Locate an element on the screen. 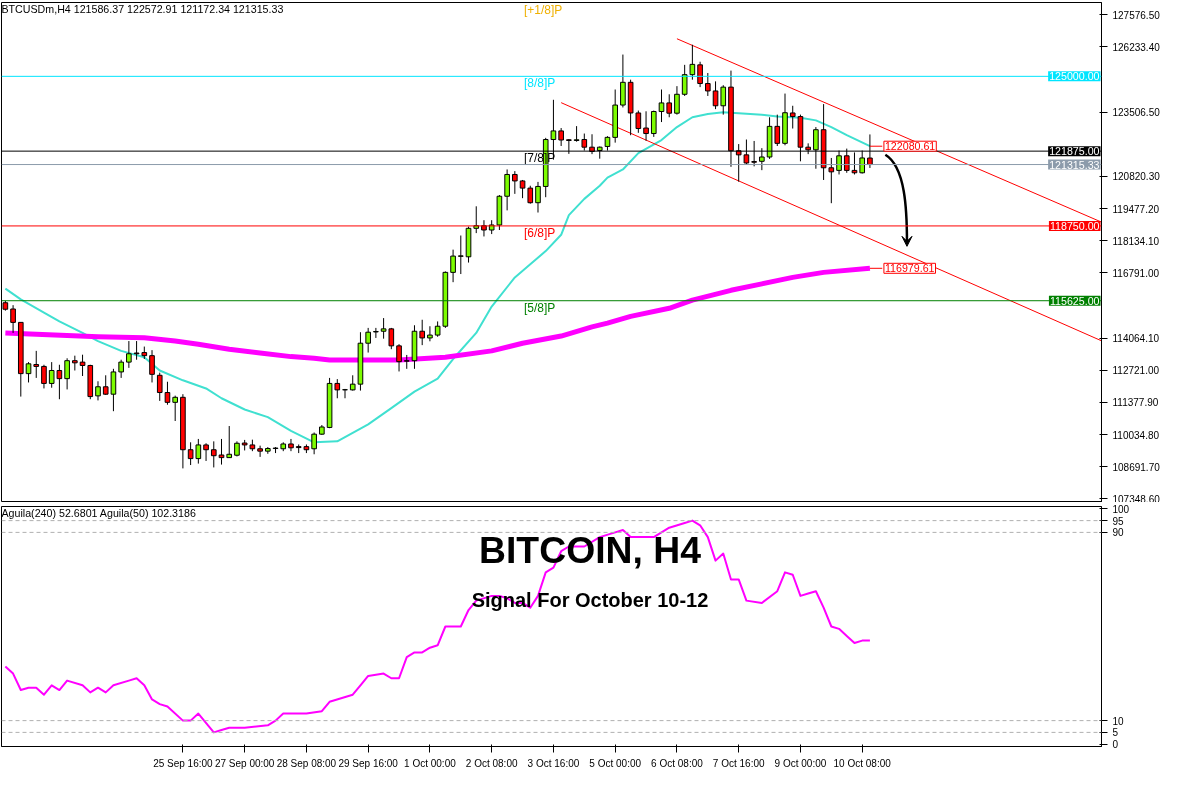 The image size is (1200, 800). x-tick-label: 27 Sep 00:00 is located at coordinates (244, 763).